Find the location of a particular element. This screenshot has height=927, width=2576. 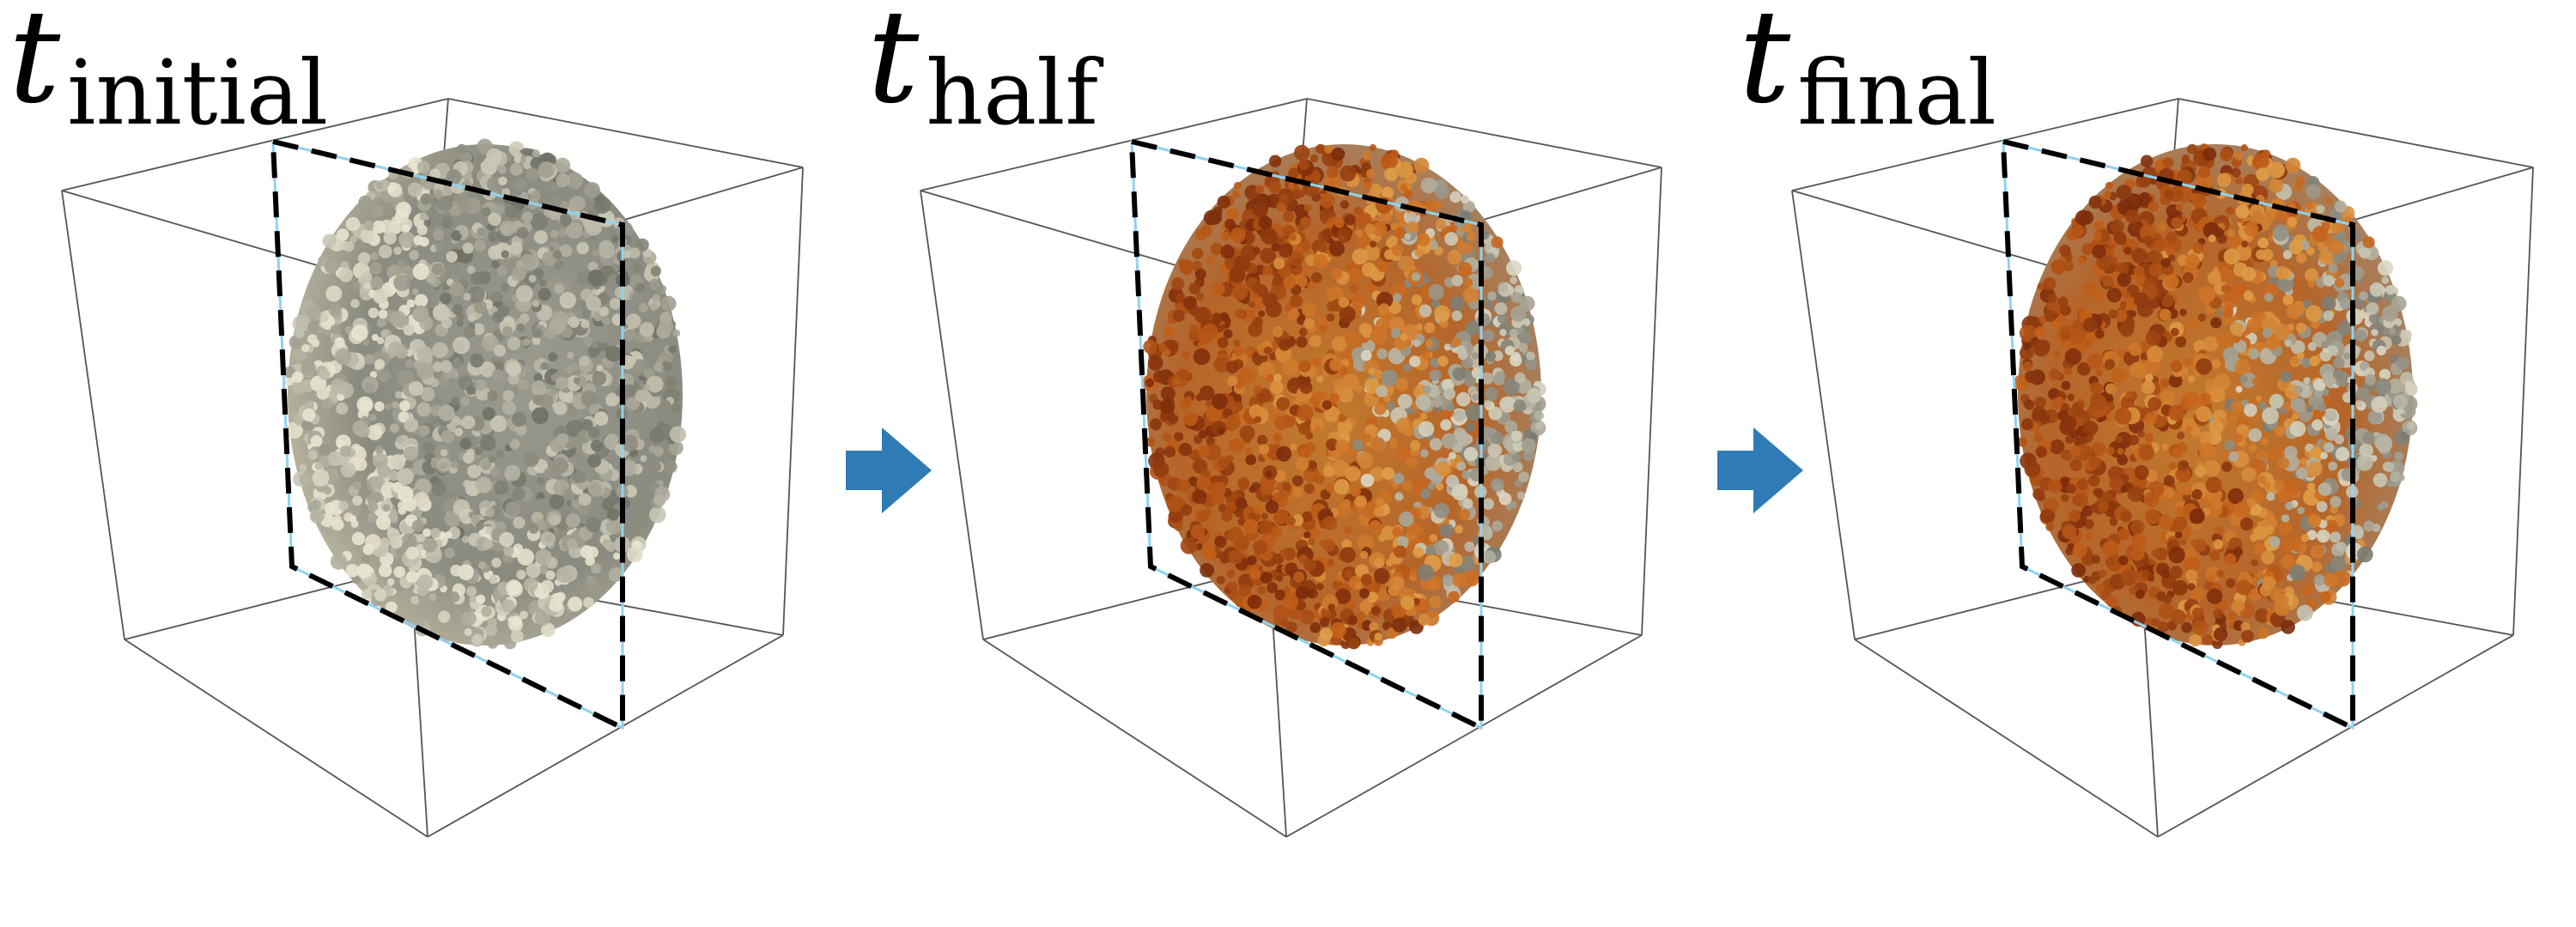

particle-sphere is located at coordinates (1344, 396).